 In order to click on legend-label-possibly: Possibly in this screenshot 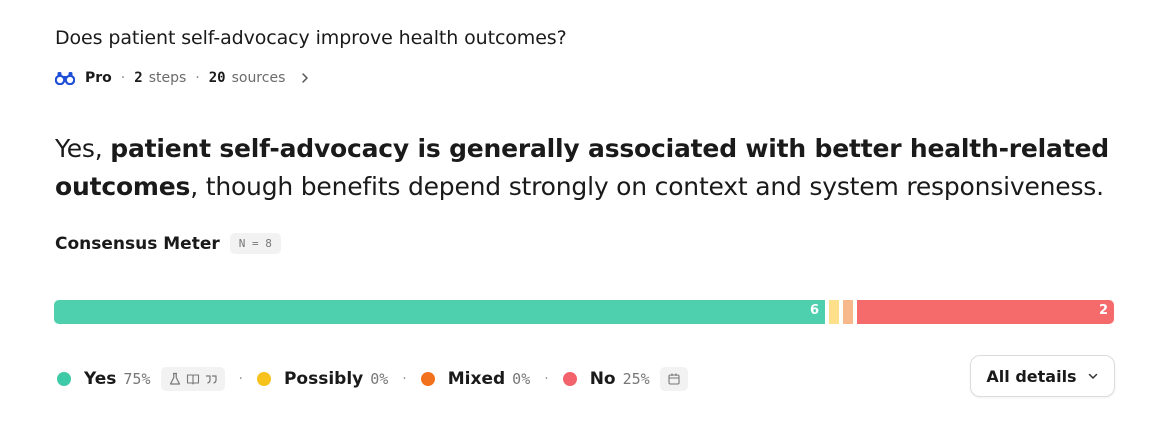, I will do `click(323, 379)`.